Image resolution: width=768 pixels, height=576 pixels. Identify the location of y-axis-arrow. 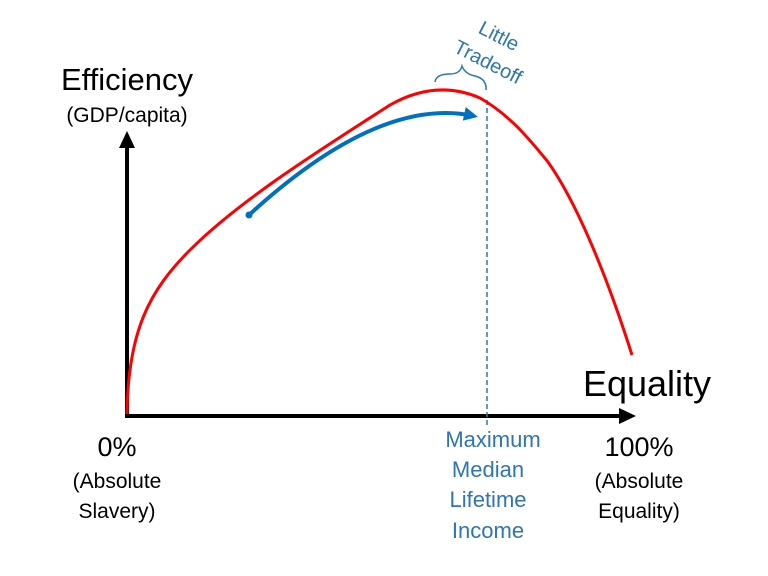
(127, 139).